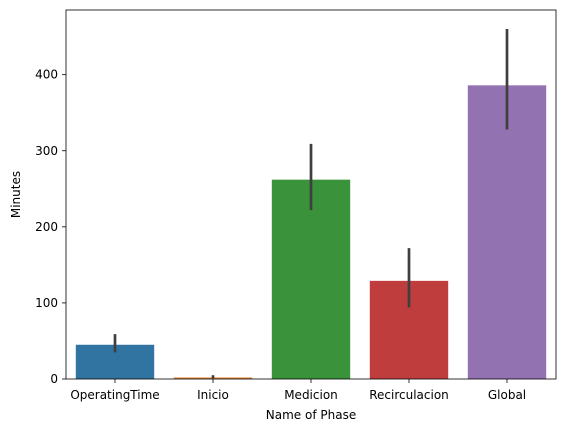 The height and width of the screenshot is (432, 571). Describe the element at coordinates (311, 279) in the screenshot. I see `bar-medicion` at that location.